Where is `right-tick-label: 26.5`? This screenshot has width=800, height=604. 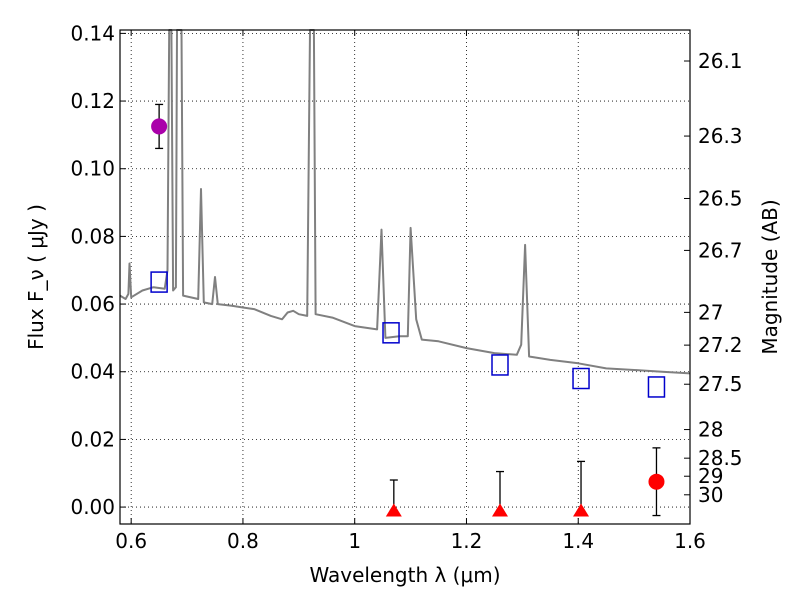 right-tick-label: 26.5 is located at coordinates (720, 198).